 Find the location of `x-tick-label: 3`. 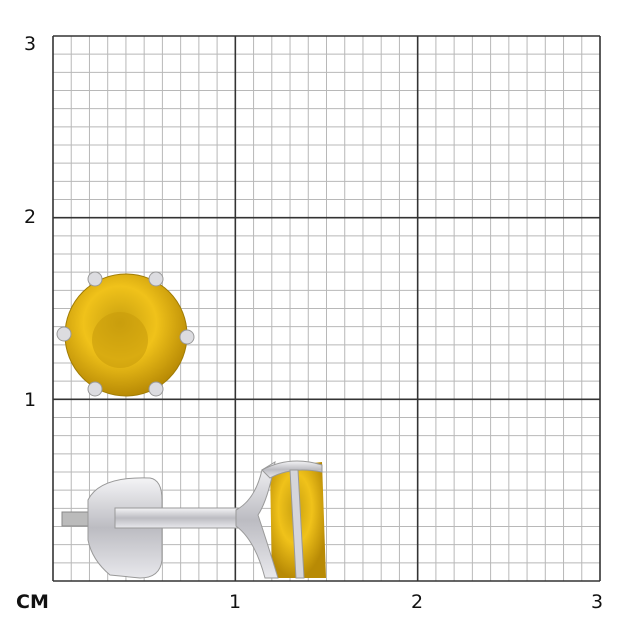

x-tick-label: 3 is located at coordinates (597, 602).